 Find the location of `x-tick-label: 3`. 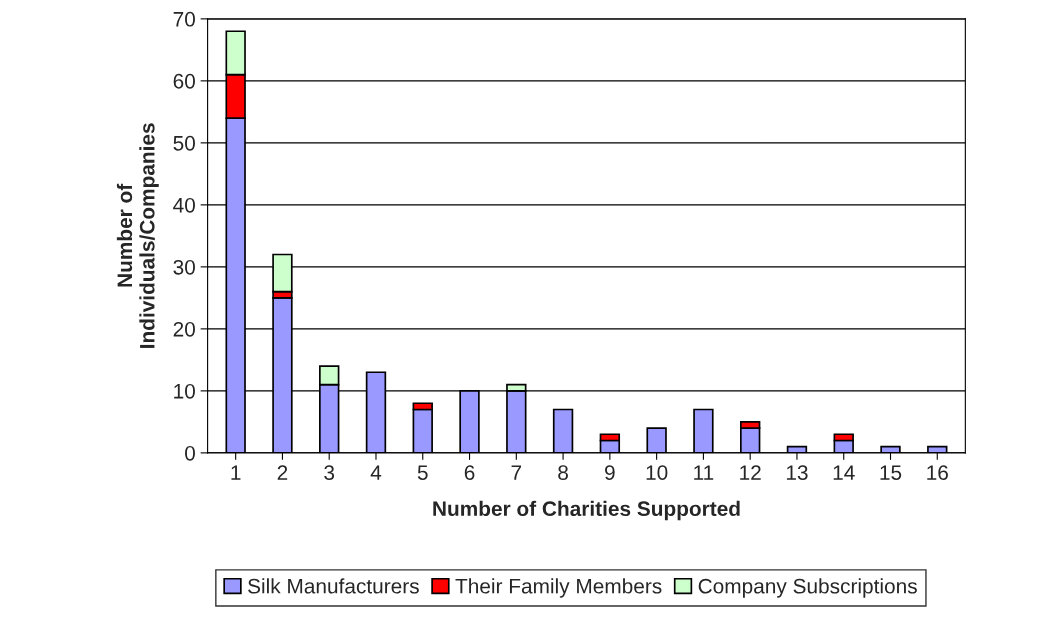

x-tick-label: 3 is located at coordinates (329, 472).